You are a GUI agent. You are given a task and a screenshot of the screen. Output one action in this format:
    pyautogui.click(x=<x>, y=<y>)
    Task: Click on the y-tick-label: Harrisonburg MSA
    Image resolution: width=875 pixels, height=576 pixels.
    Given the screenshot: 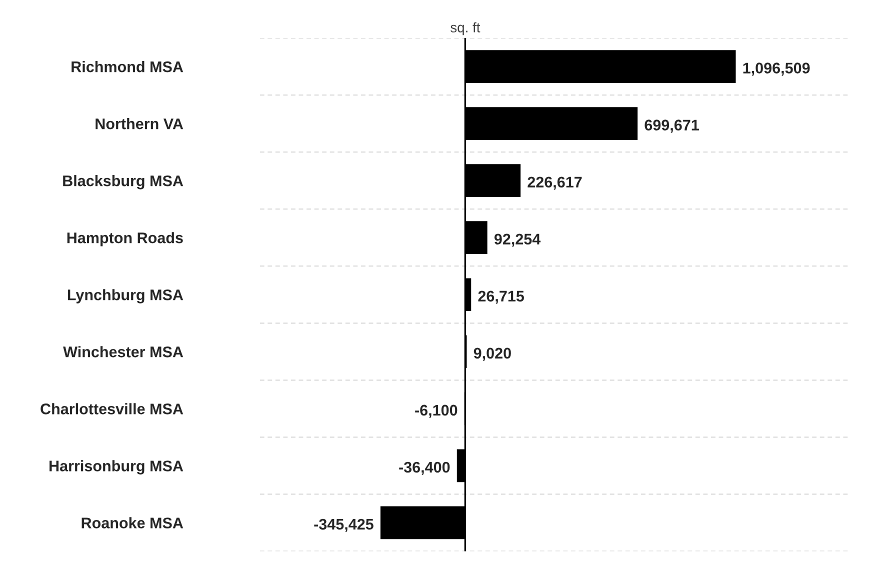 What is the action you would take?
    pyautogui.click(x=117, y=467)
    